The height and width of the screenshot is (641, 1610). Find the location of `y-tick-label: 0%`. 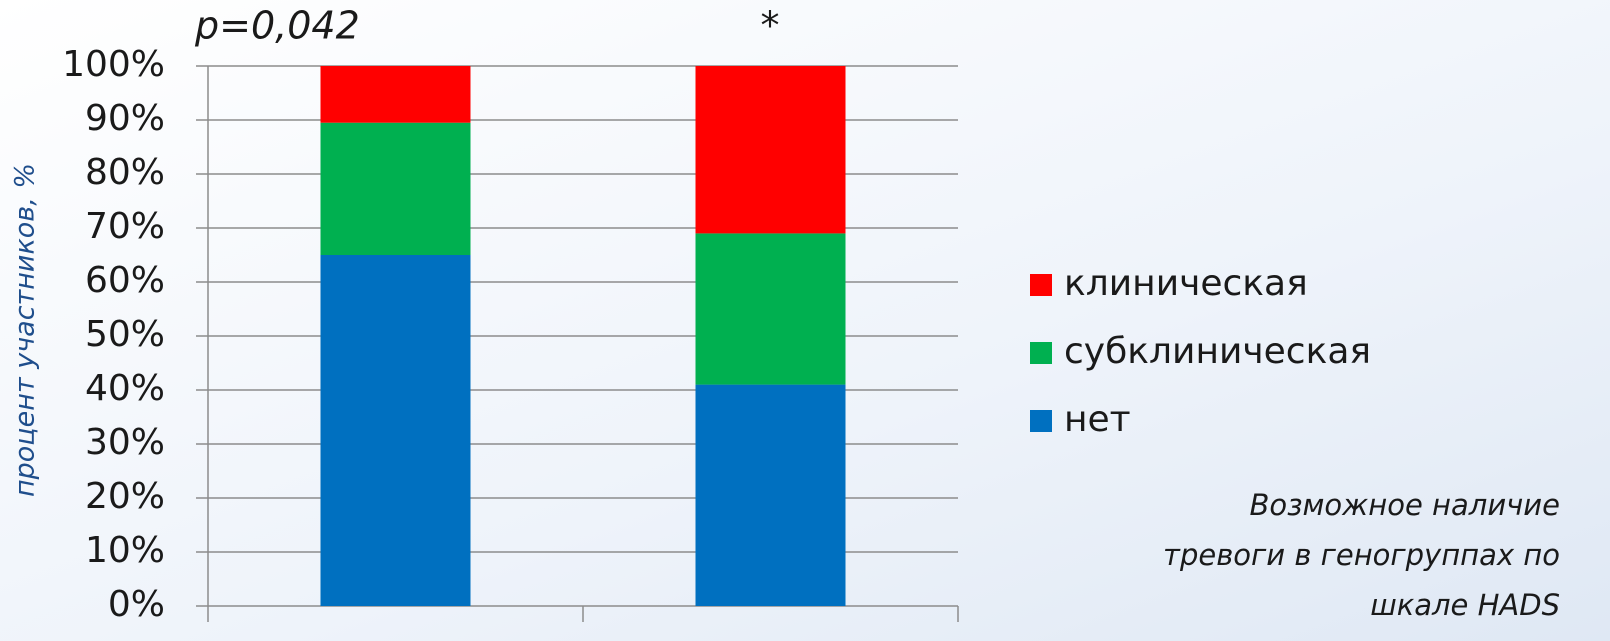

y-tick-label: 0% is located at coordinates (136, 604).